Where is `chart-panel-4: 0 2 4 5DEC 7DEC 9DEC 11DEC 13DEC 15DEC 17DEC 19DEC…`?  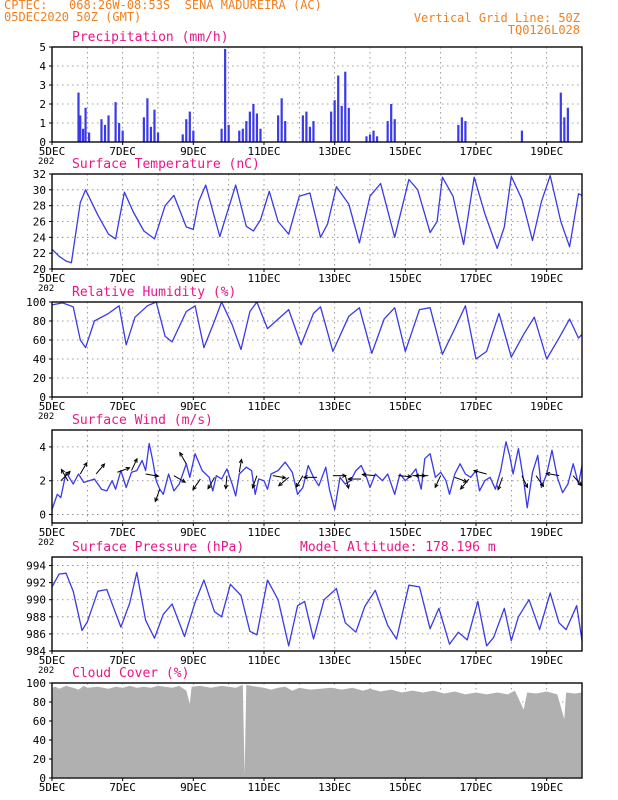 chart-panel-4: 0 2 4 5DEC 7DEC 9DEC 11DEC 13DEC 15DEC 17DEC 19DEC… is located at coordinates (310, 480).